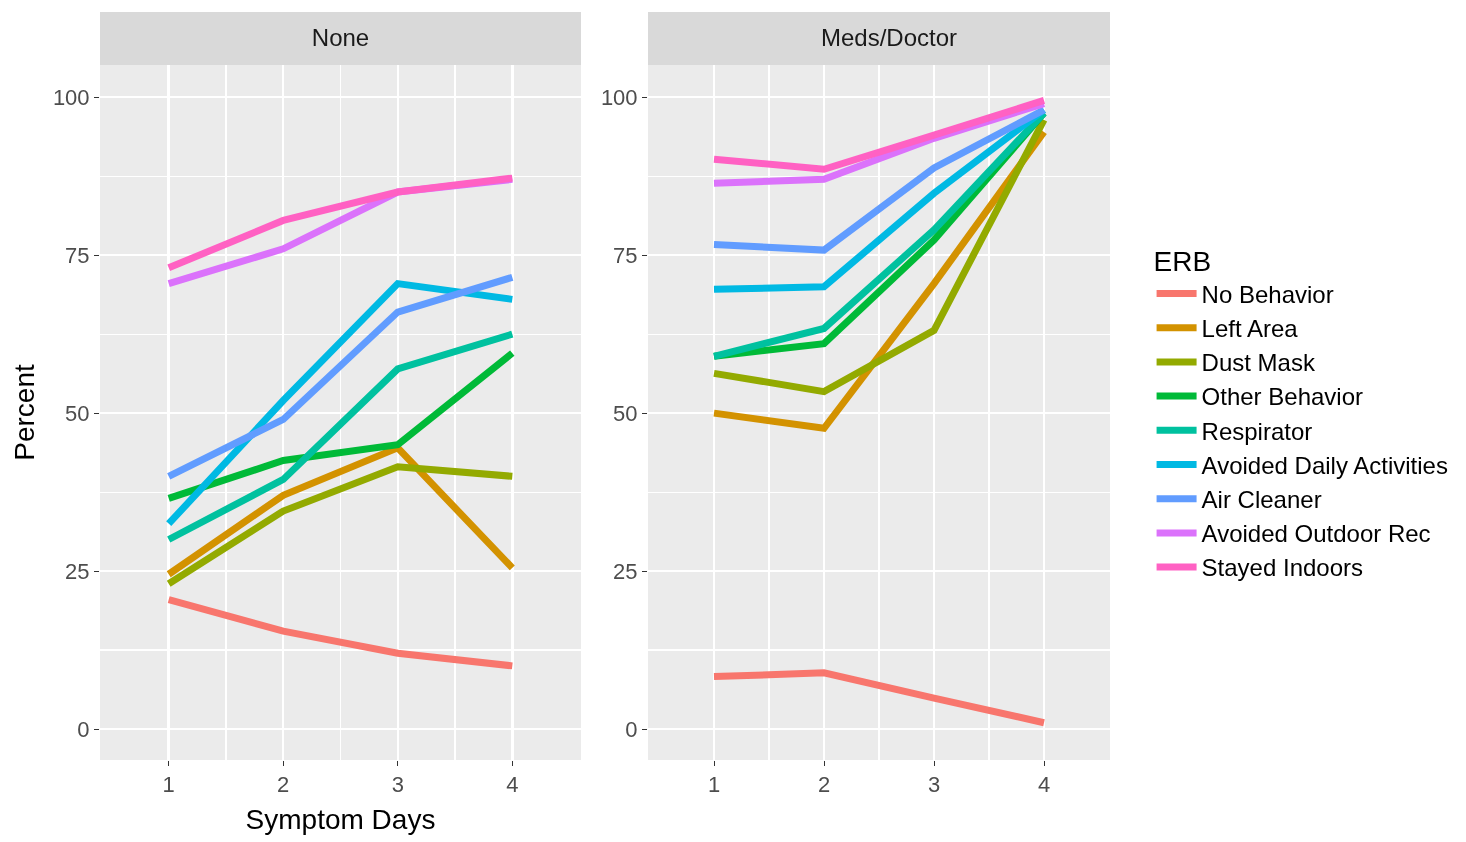 The width and height of the screenshot is (1466, 842). What do you see at coordinates (24, 412) in the screenshot?
I see `y-axis-title: Percent` at bounding box center [24, 412].